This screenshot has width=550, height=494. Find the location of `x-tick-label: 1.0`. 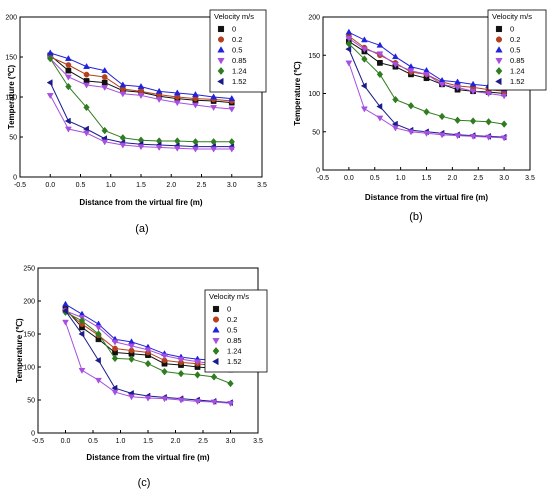

x-tick-label: 1.0 is located at coordinates (401, 178).